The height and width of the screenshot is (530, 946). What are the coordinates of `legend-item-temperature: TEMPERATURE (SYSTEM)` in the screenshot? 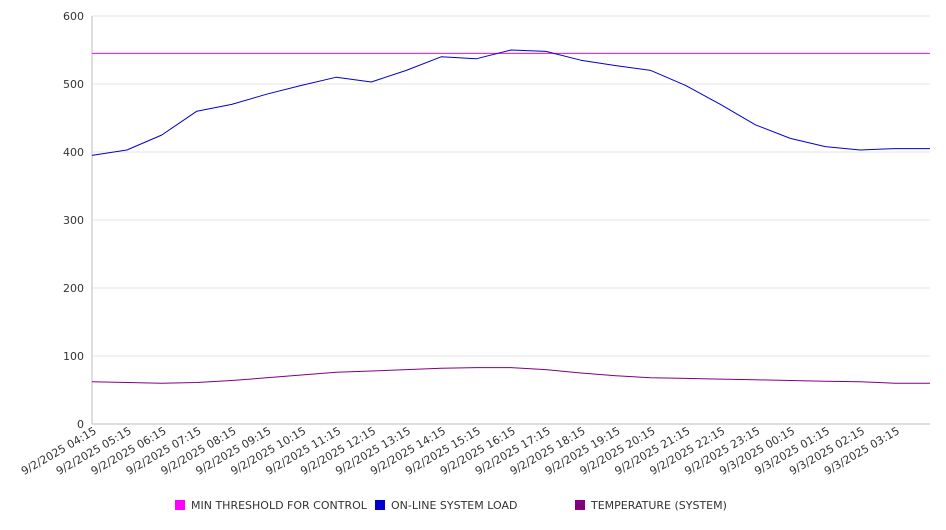 It's located at (651, 505).